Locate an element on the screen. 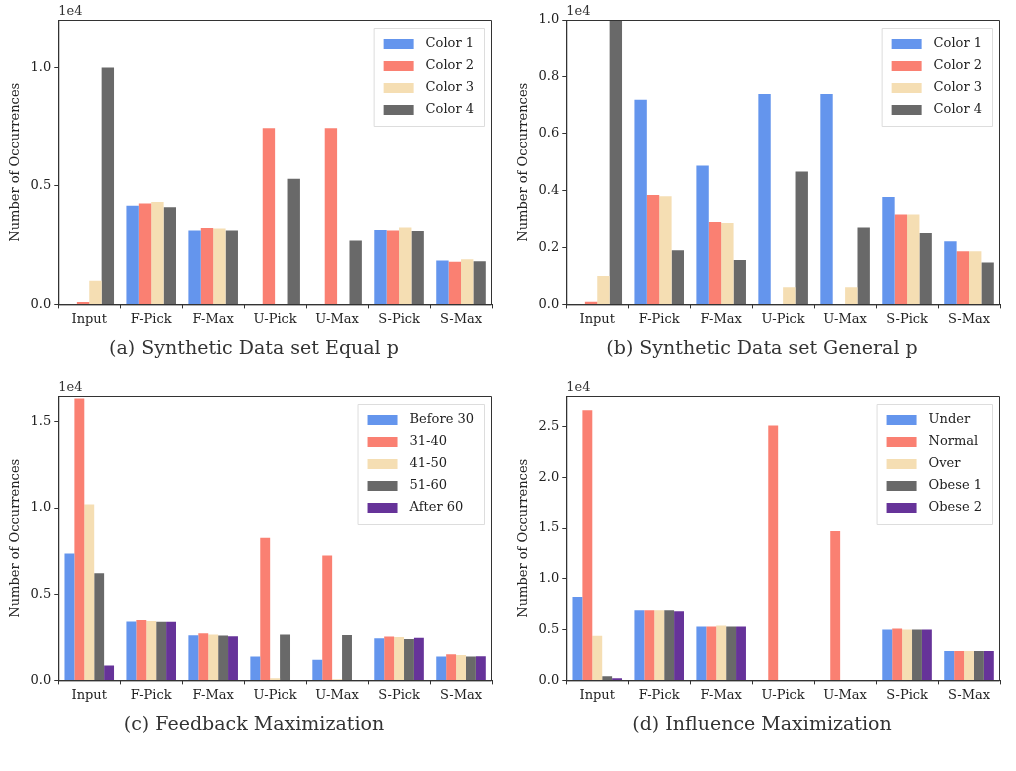  y-tick-label: 0.5 is located at coordinates (41, 185).